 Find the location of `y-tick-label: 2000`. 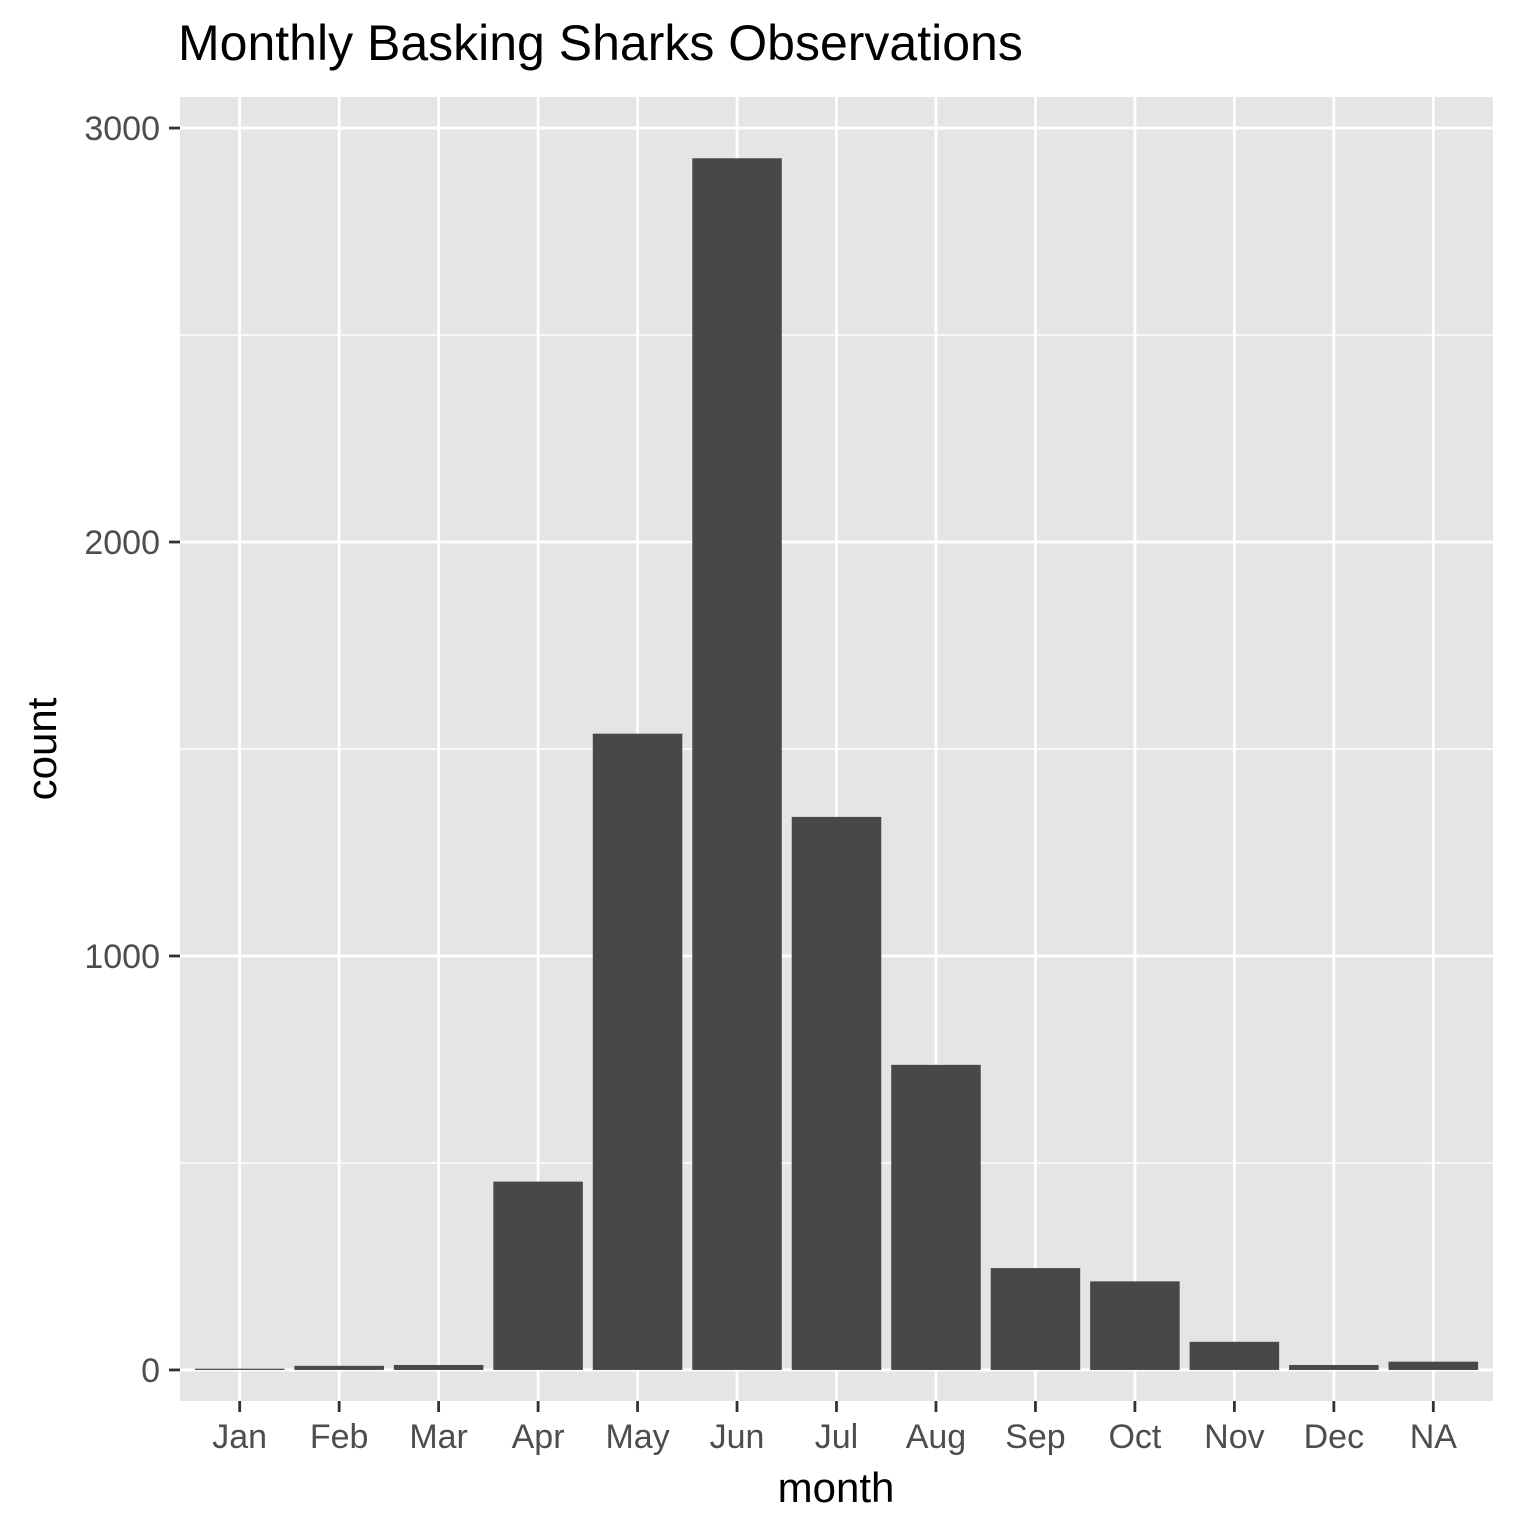

y-tick-label: 2000 is located at coordinates (122, 543).